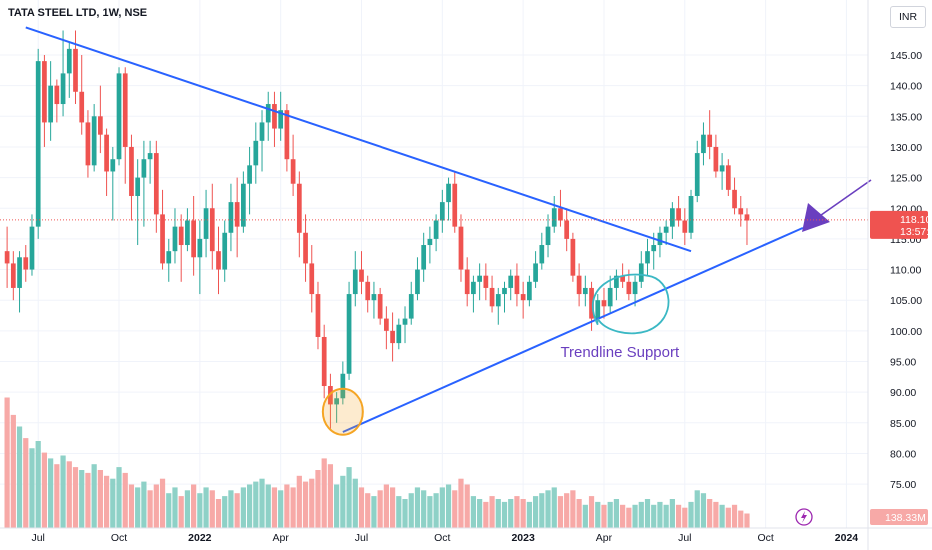 This screenshot has height=550, width=932. I want to click on volume-badge, so click(899, 517).